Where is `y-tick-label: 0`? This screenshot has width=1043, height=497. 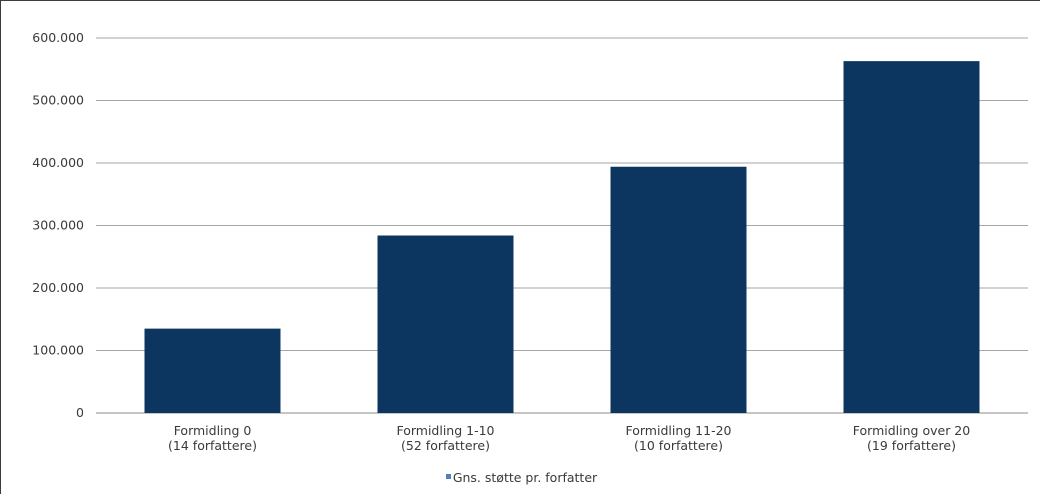
y-tick-label: 0 is located at coordinates (80, 412).